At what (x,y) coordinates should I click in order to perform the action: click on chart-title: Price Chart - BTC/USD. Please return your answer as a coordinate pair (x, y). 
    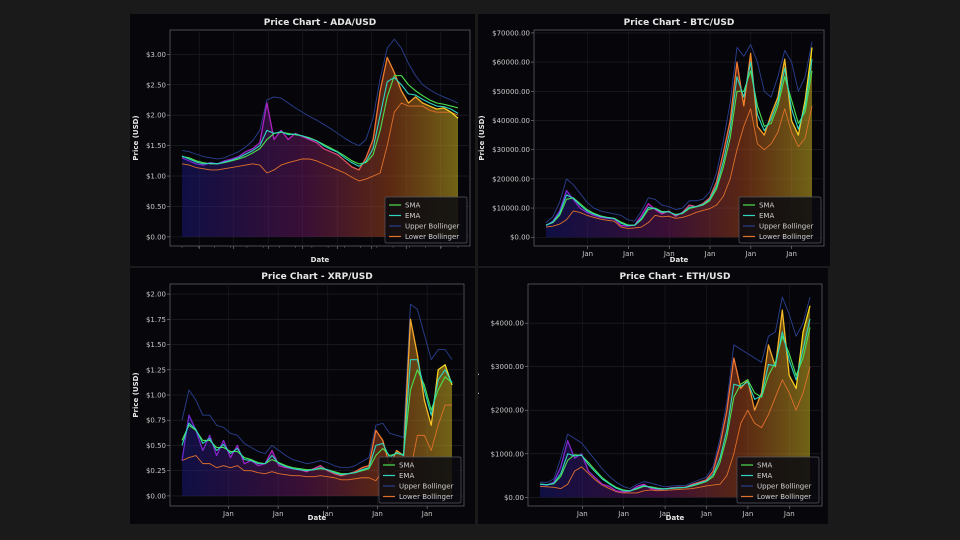
    Looking at the image, I should click on (679, 23).